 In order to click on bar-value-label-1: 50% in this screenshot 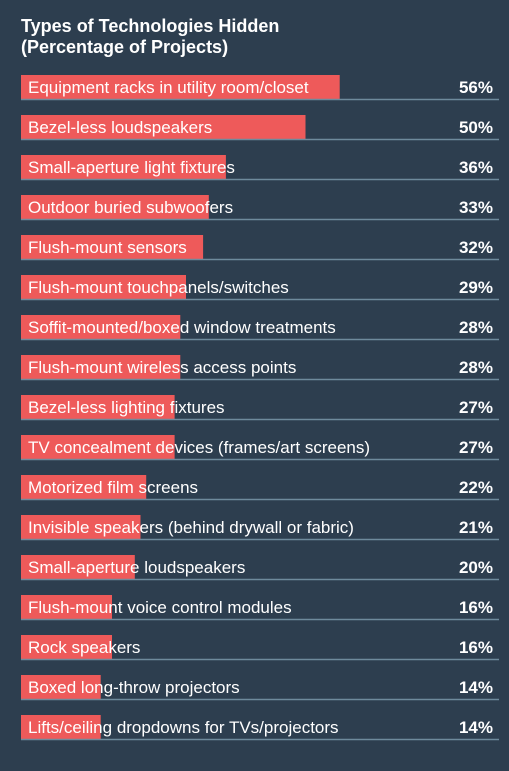, I will do `click(476, 127)`.